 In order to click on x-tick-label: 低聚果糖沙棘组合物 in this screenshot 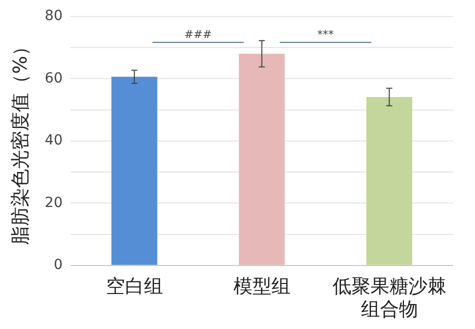, I will do `click(389, 298)`.